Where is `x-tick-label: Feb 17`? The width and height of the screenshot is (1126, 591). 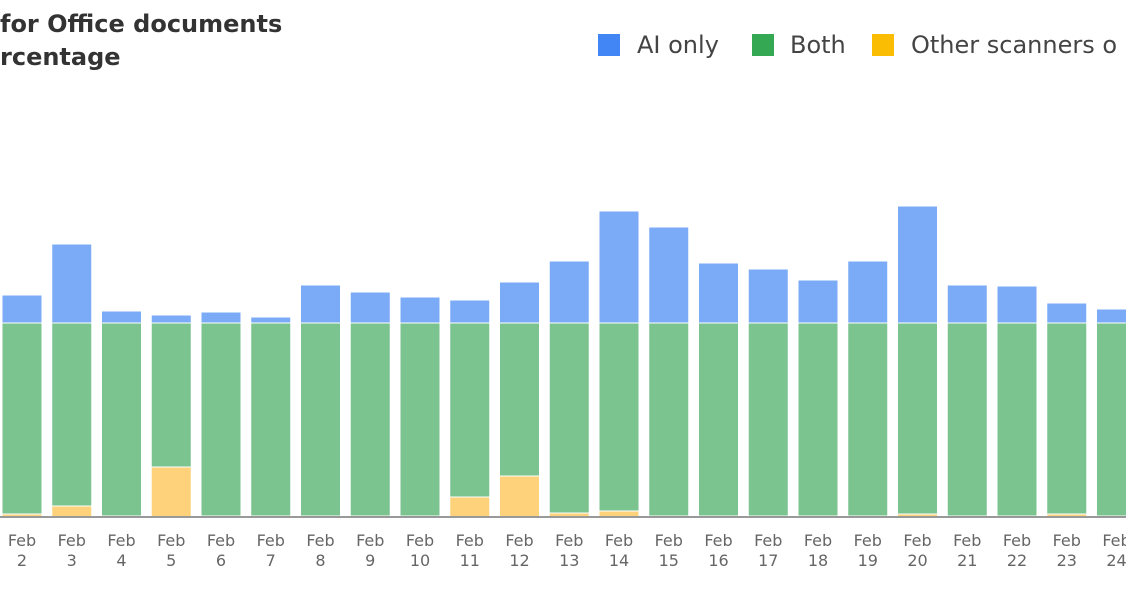
x-tick-label: Feb 17 is located at coordinates (768, 550).